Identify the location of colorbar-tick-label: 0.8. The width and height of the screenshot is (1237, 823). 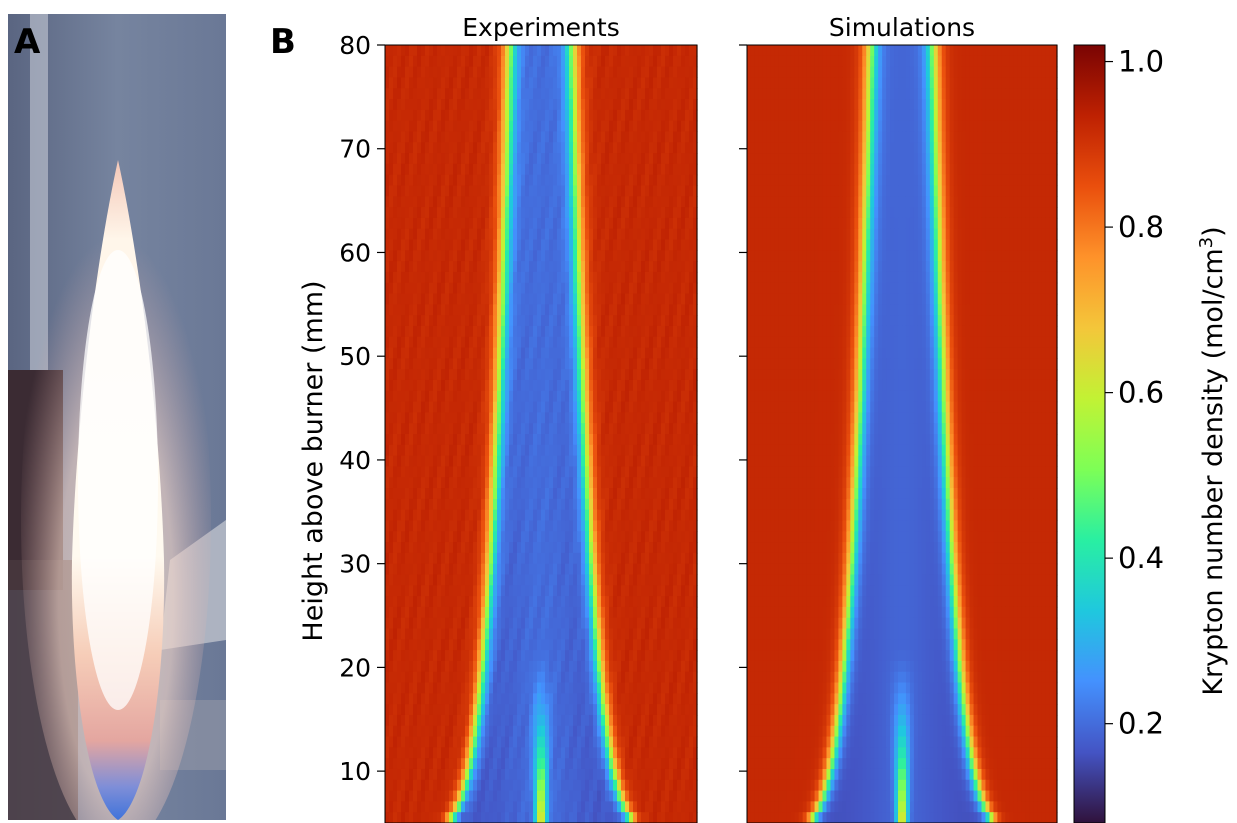
(1141, 227).